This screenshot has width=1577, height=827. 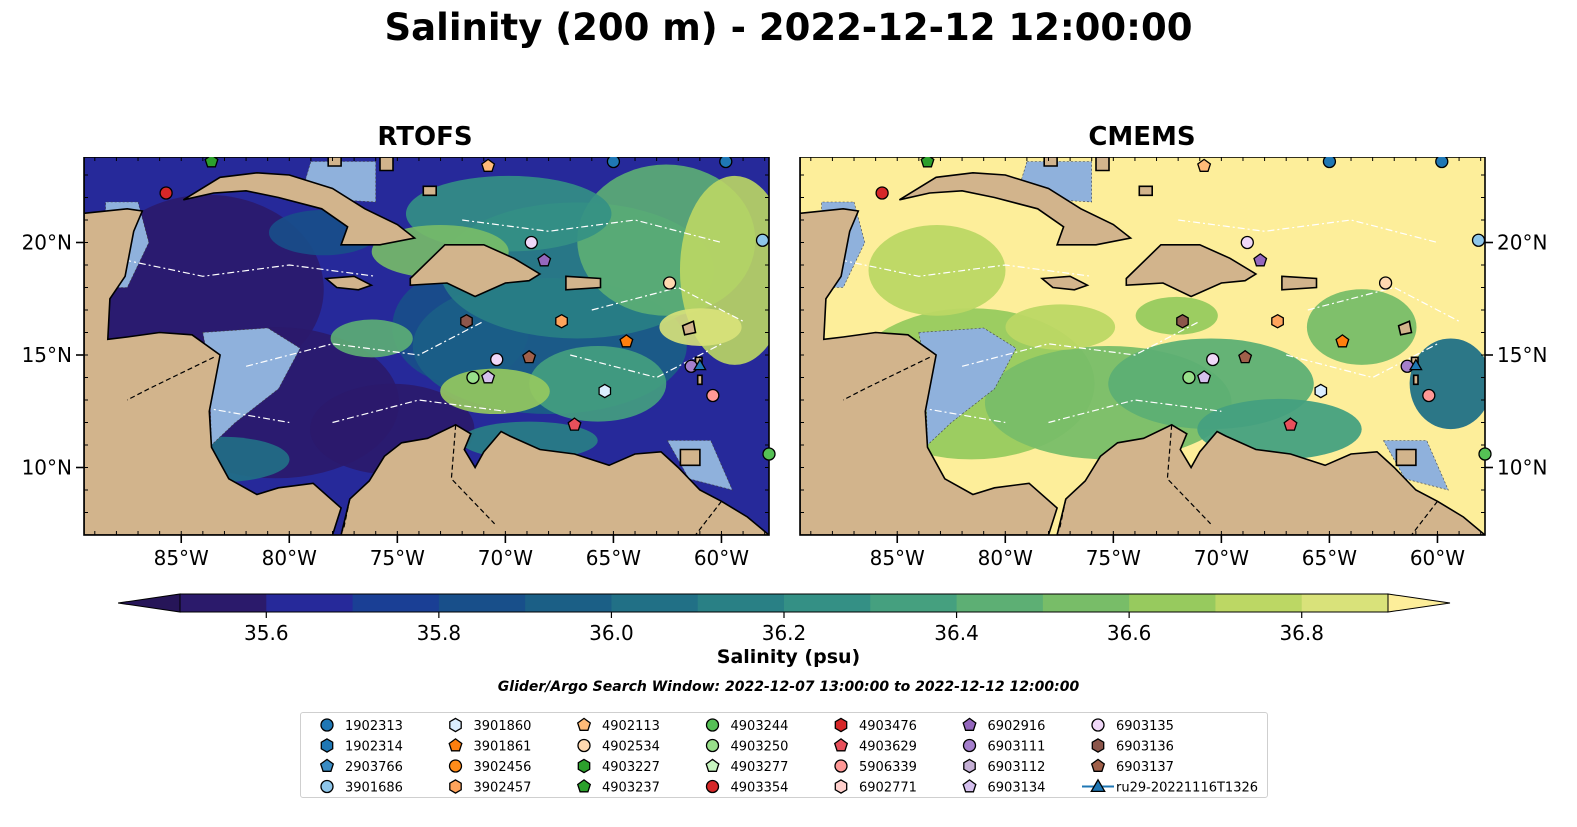 I want to click on legend-label: 4902534, so click(x=631, y=747).